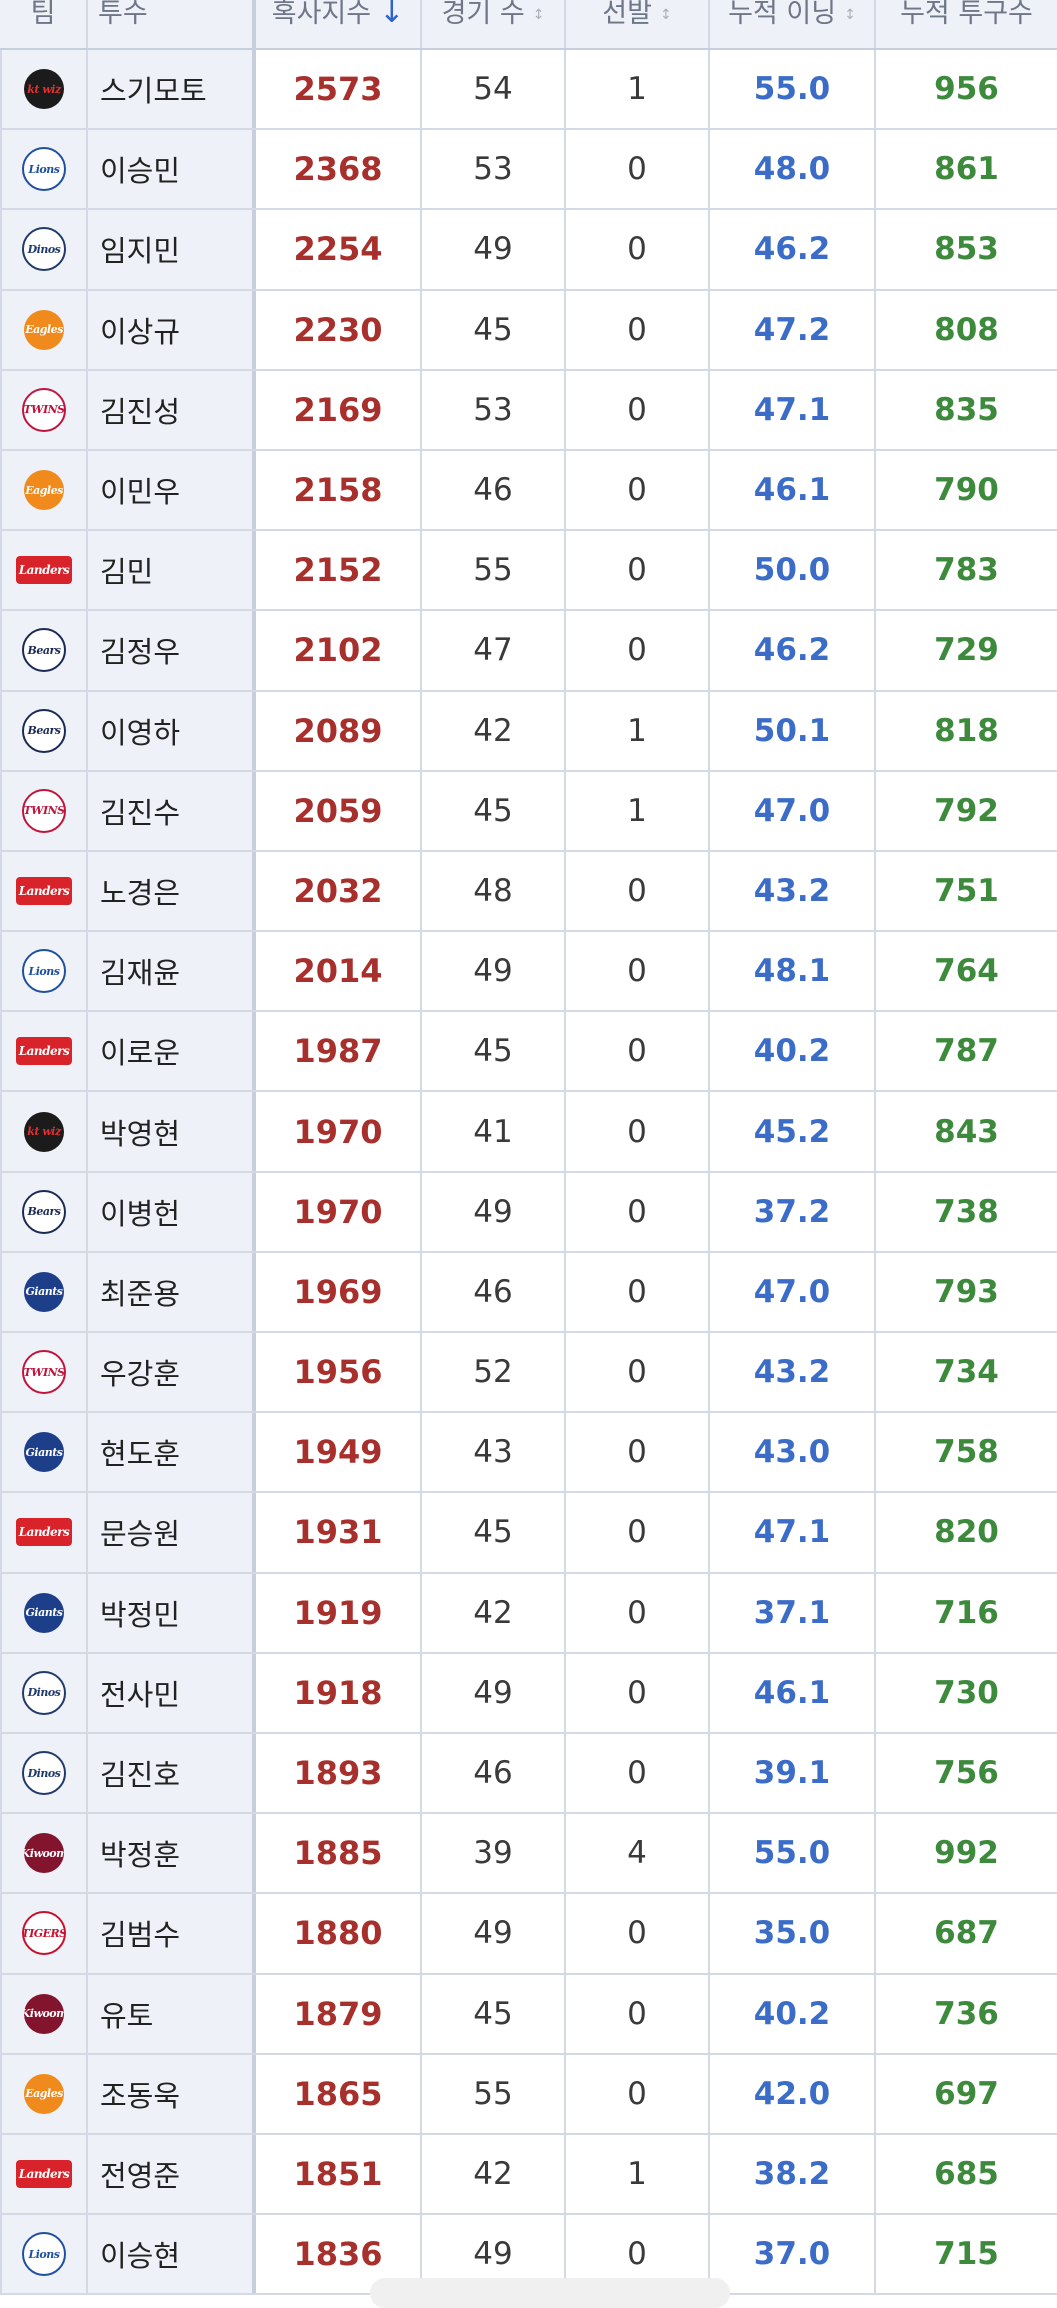 This screenshot has height=2308, width=1057. What do you see at coordinates (528, 972) in the screenshot?
I see `table-row: Lions 김재윤 2014 49 0 48.1 764` at bounding box center [528, 972].